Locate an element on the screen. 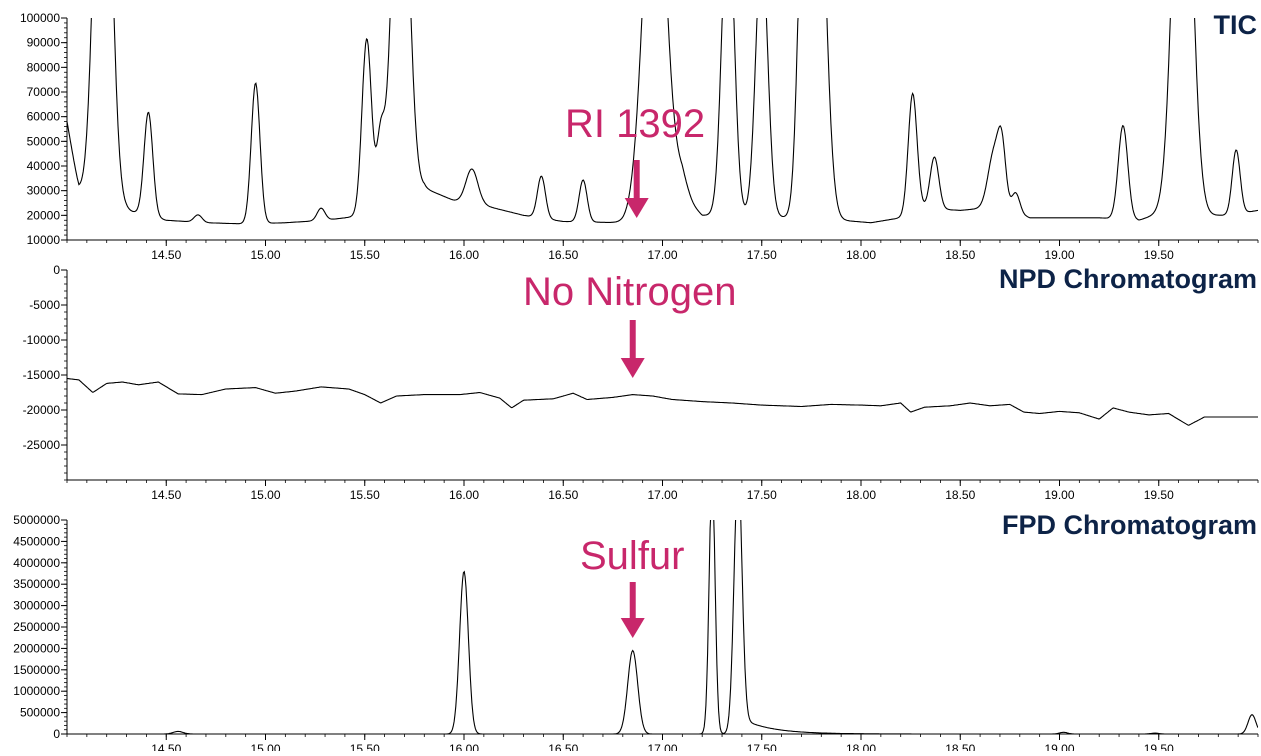 The height and width of the screenshot is (756, 1261). fpd-y-tick-label: 5000000 is located at coordinates (36, 520).